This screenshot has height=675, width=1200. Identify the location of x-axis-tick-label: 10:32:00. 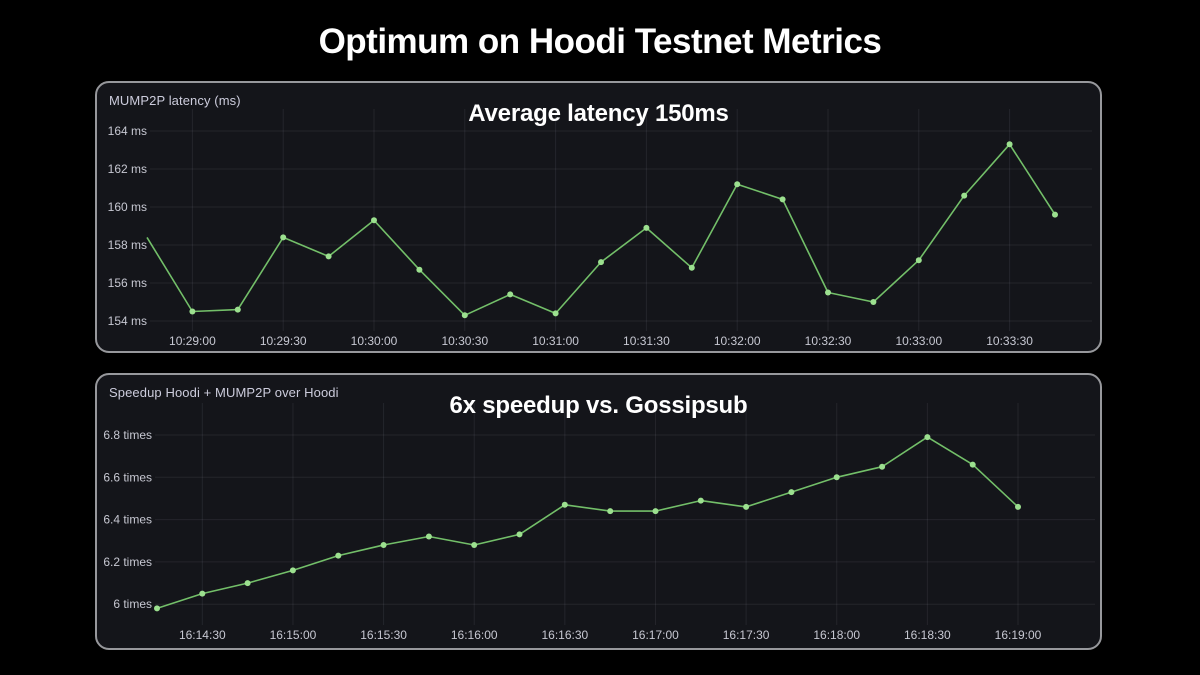
(737, 341).